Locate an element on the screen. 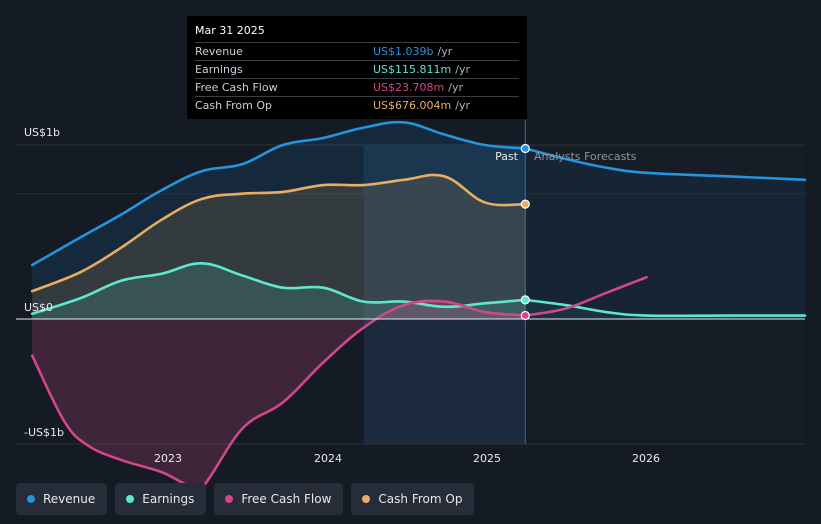 This screenshot has width=821, height=524. tooltip-value: US$23.708m is located at coordinates (409, 87).